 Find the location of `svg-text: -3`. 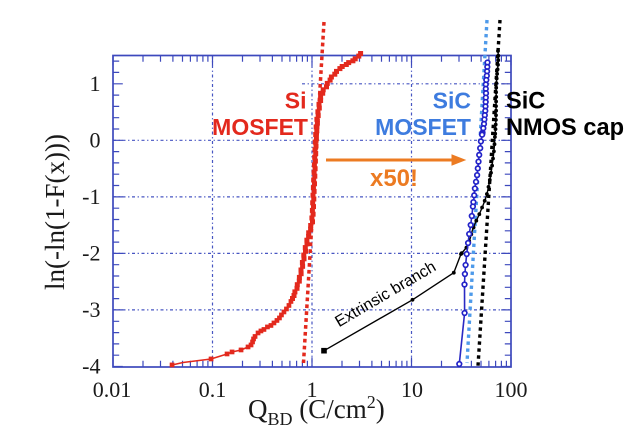

svg-text: -3 is located at coordinates (91, 309).